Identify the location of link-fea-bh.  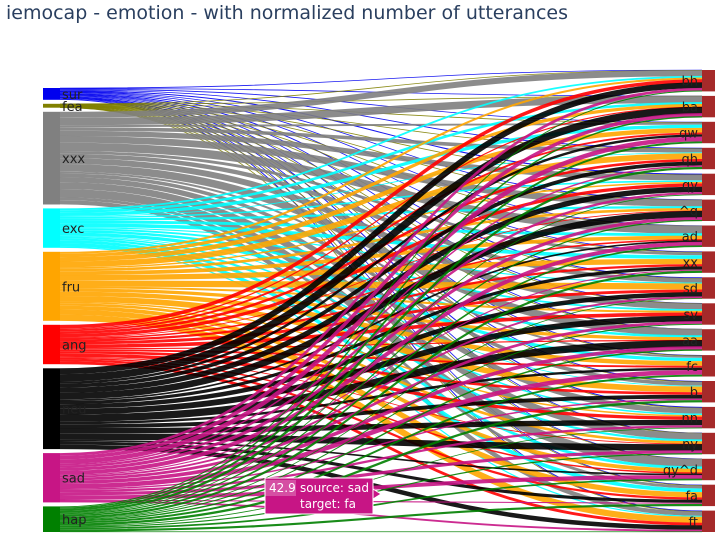
(381, 87).